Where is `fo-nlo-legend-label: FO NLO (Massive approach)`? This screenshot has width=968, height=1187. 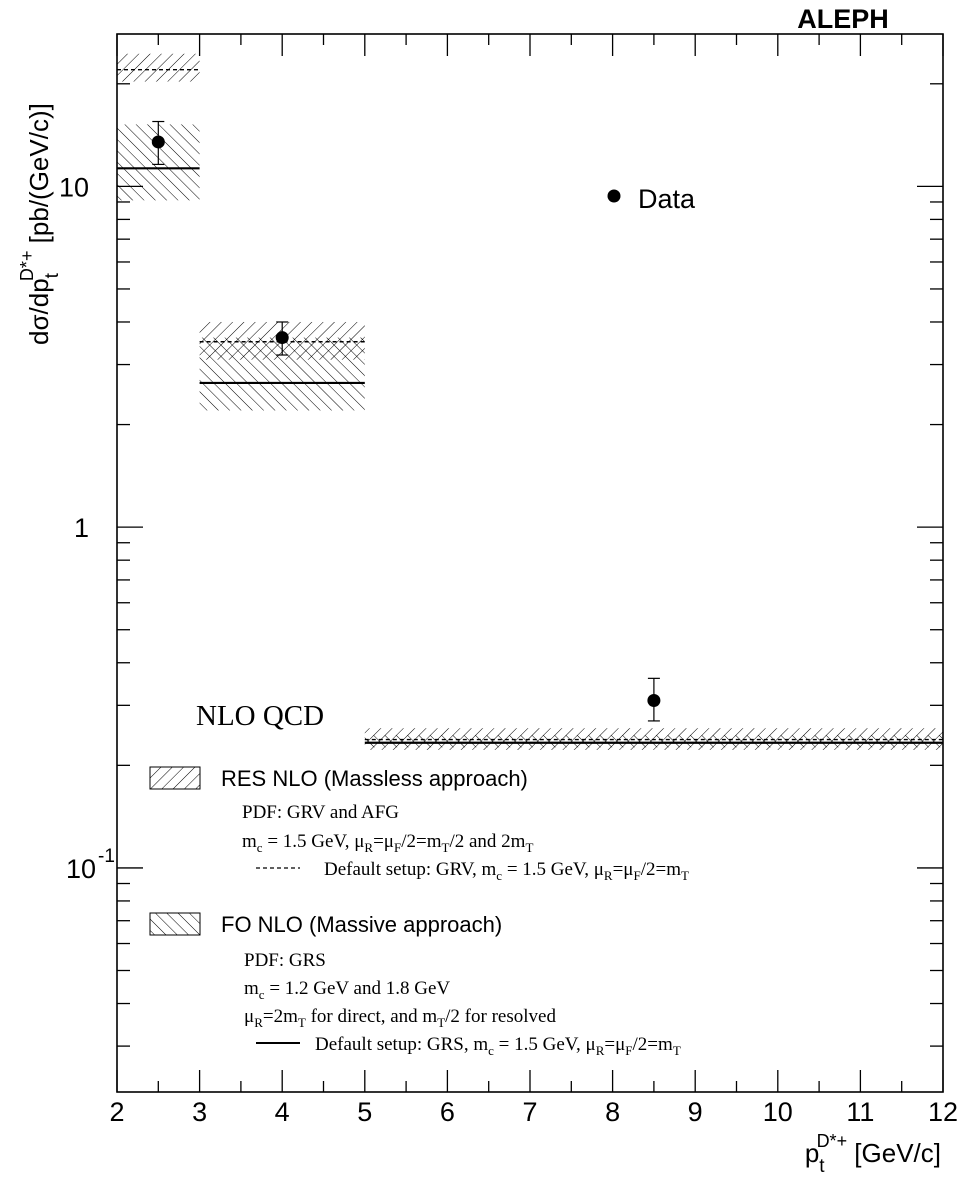 fo-nlo-legend-label: FO NLO (Massive approach) is located at coordinates (361, 924).